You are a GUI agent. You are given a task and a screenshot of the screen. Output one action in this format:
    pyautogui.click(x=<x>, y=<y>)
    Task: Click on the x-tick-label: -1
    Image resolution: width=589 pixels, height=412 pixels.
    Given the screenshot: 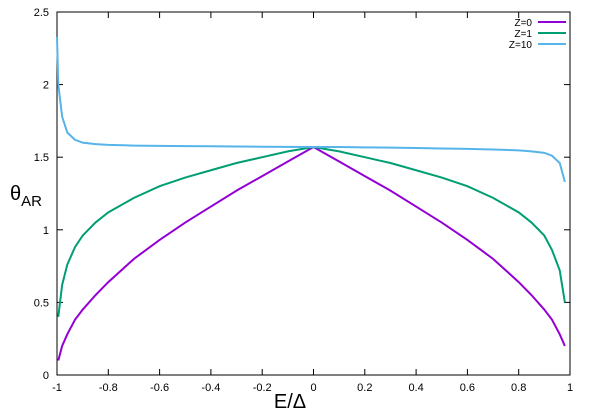 What is the action you would take?
    pyautogui.click(x=57, y=388)
    